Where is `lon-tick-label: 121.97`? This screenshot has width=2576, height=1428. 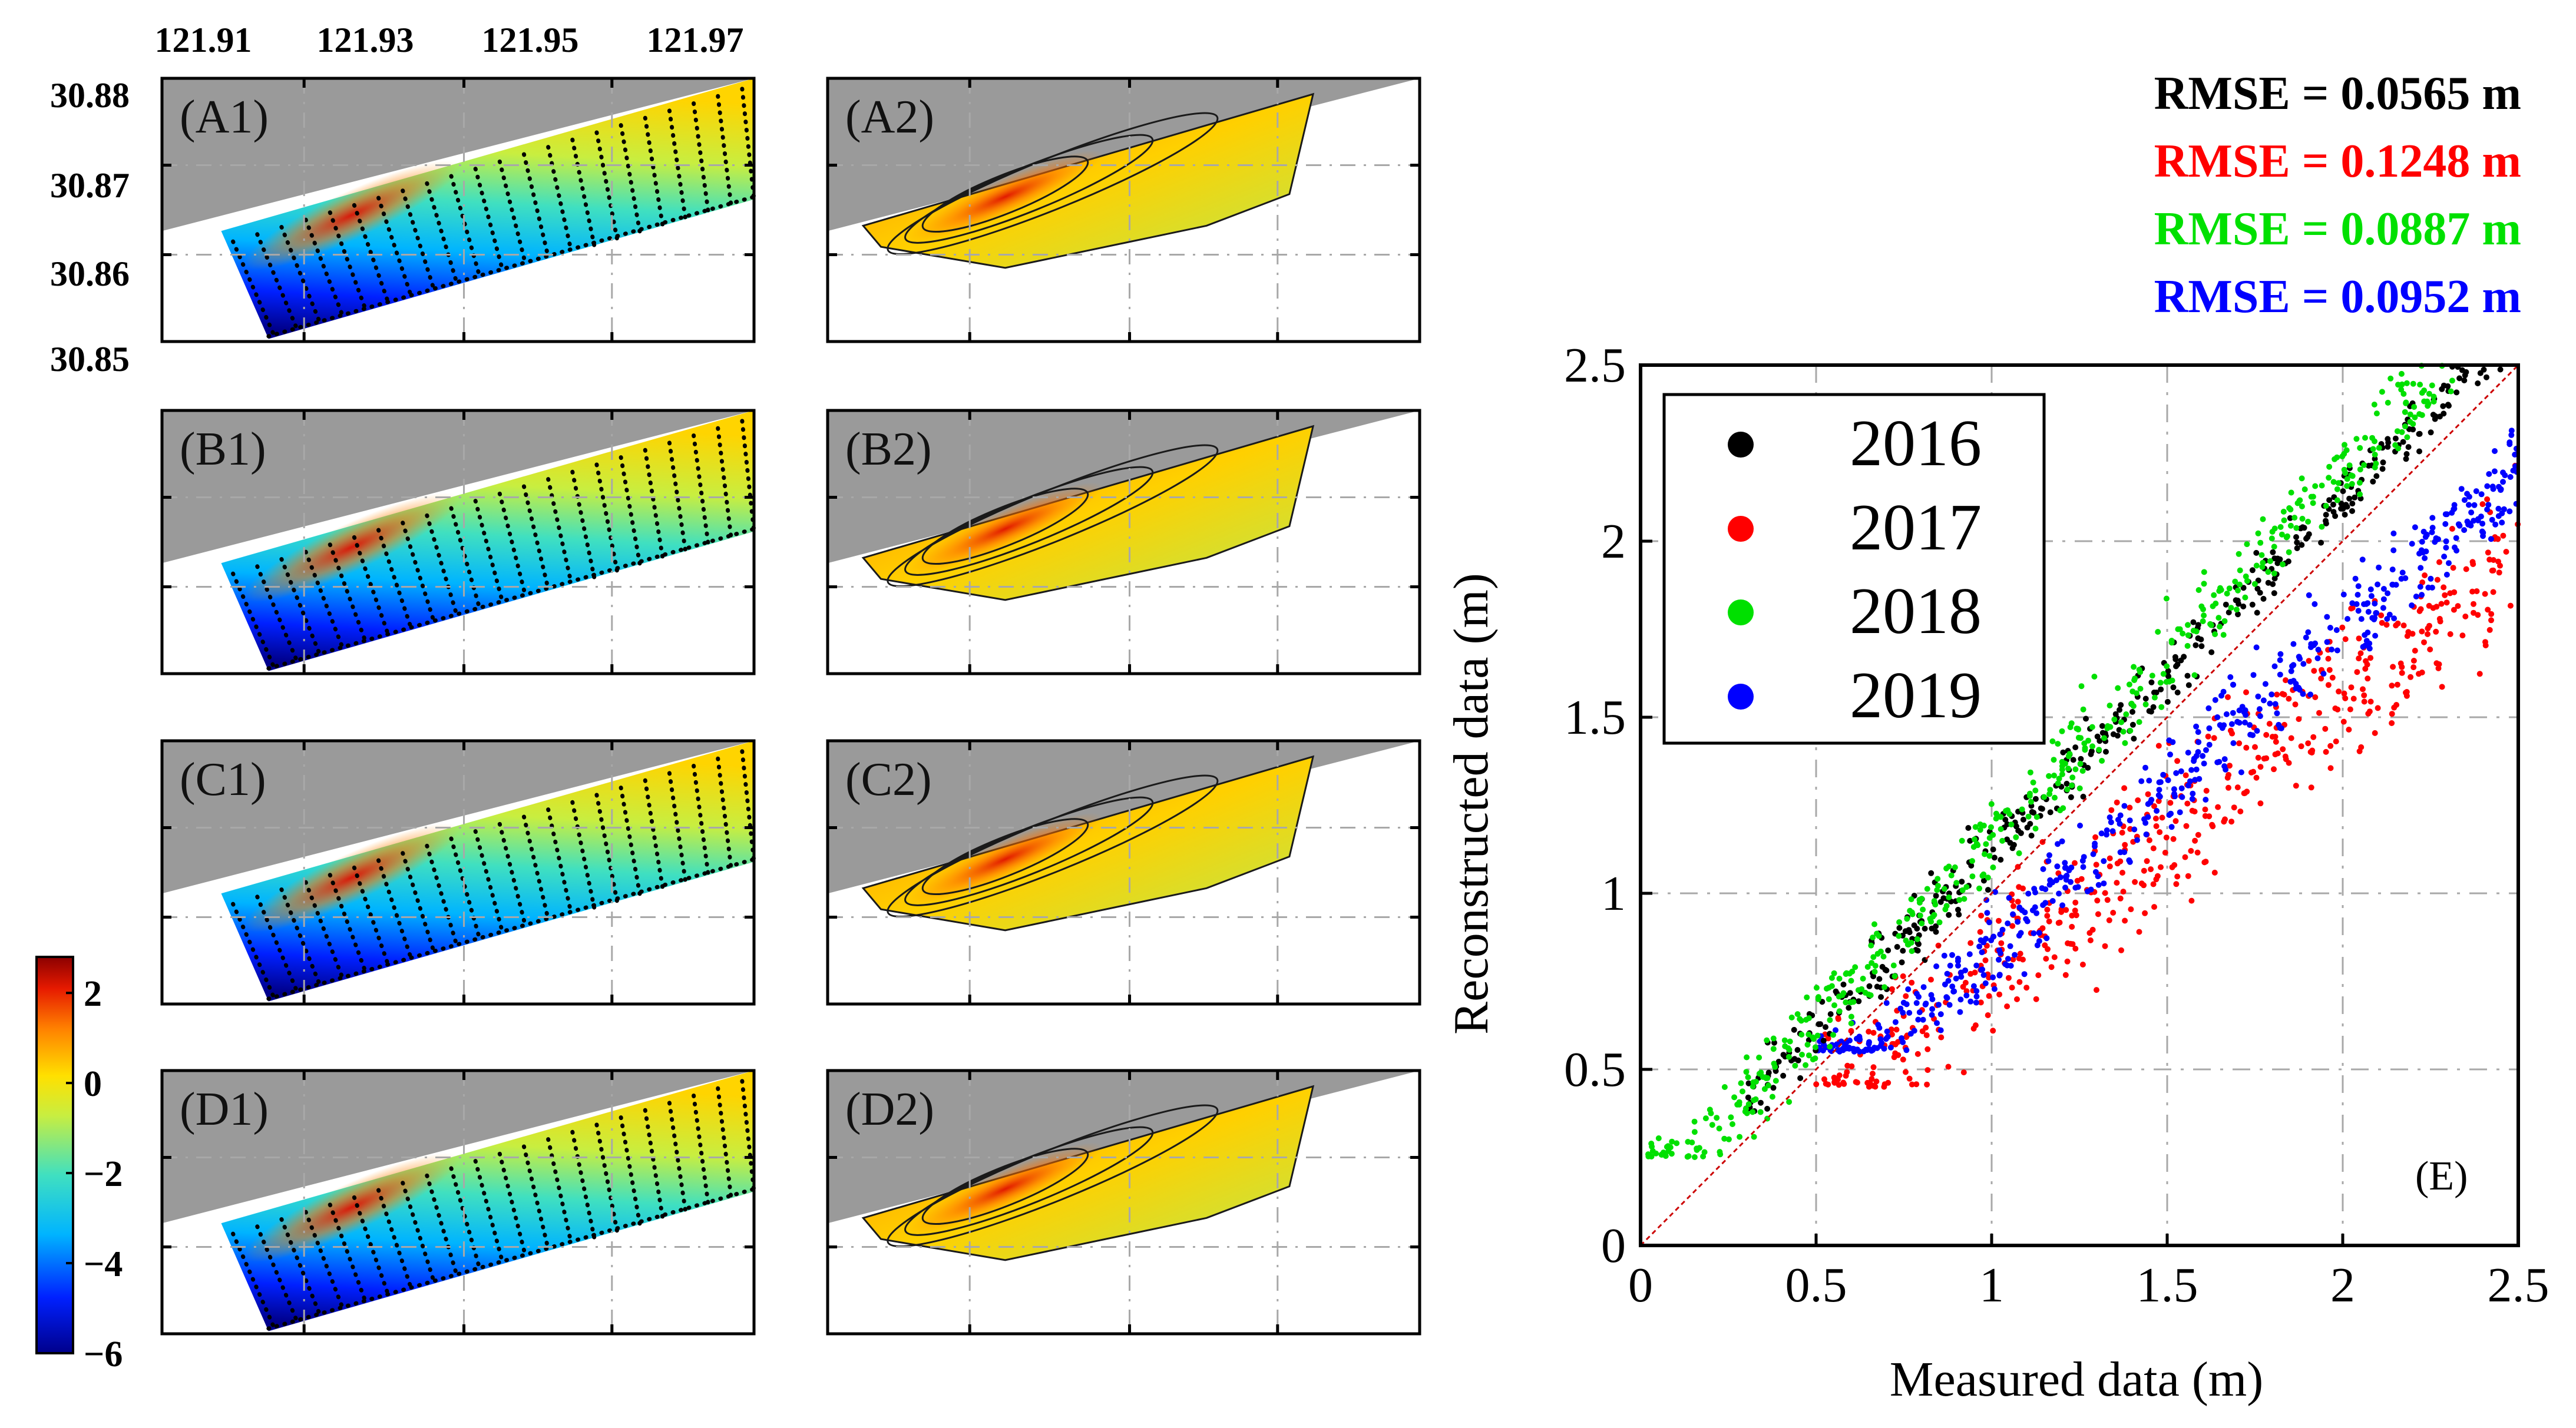 lon-tick-label: 121.97 is located at coordinates (695, 40).